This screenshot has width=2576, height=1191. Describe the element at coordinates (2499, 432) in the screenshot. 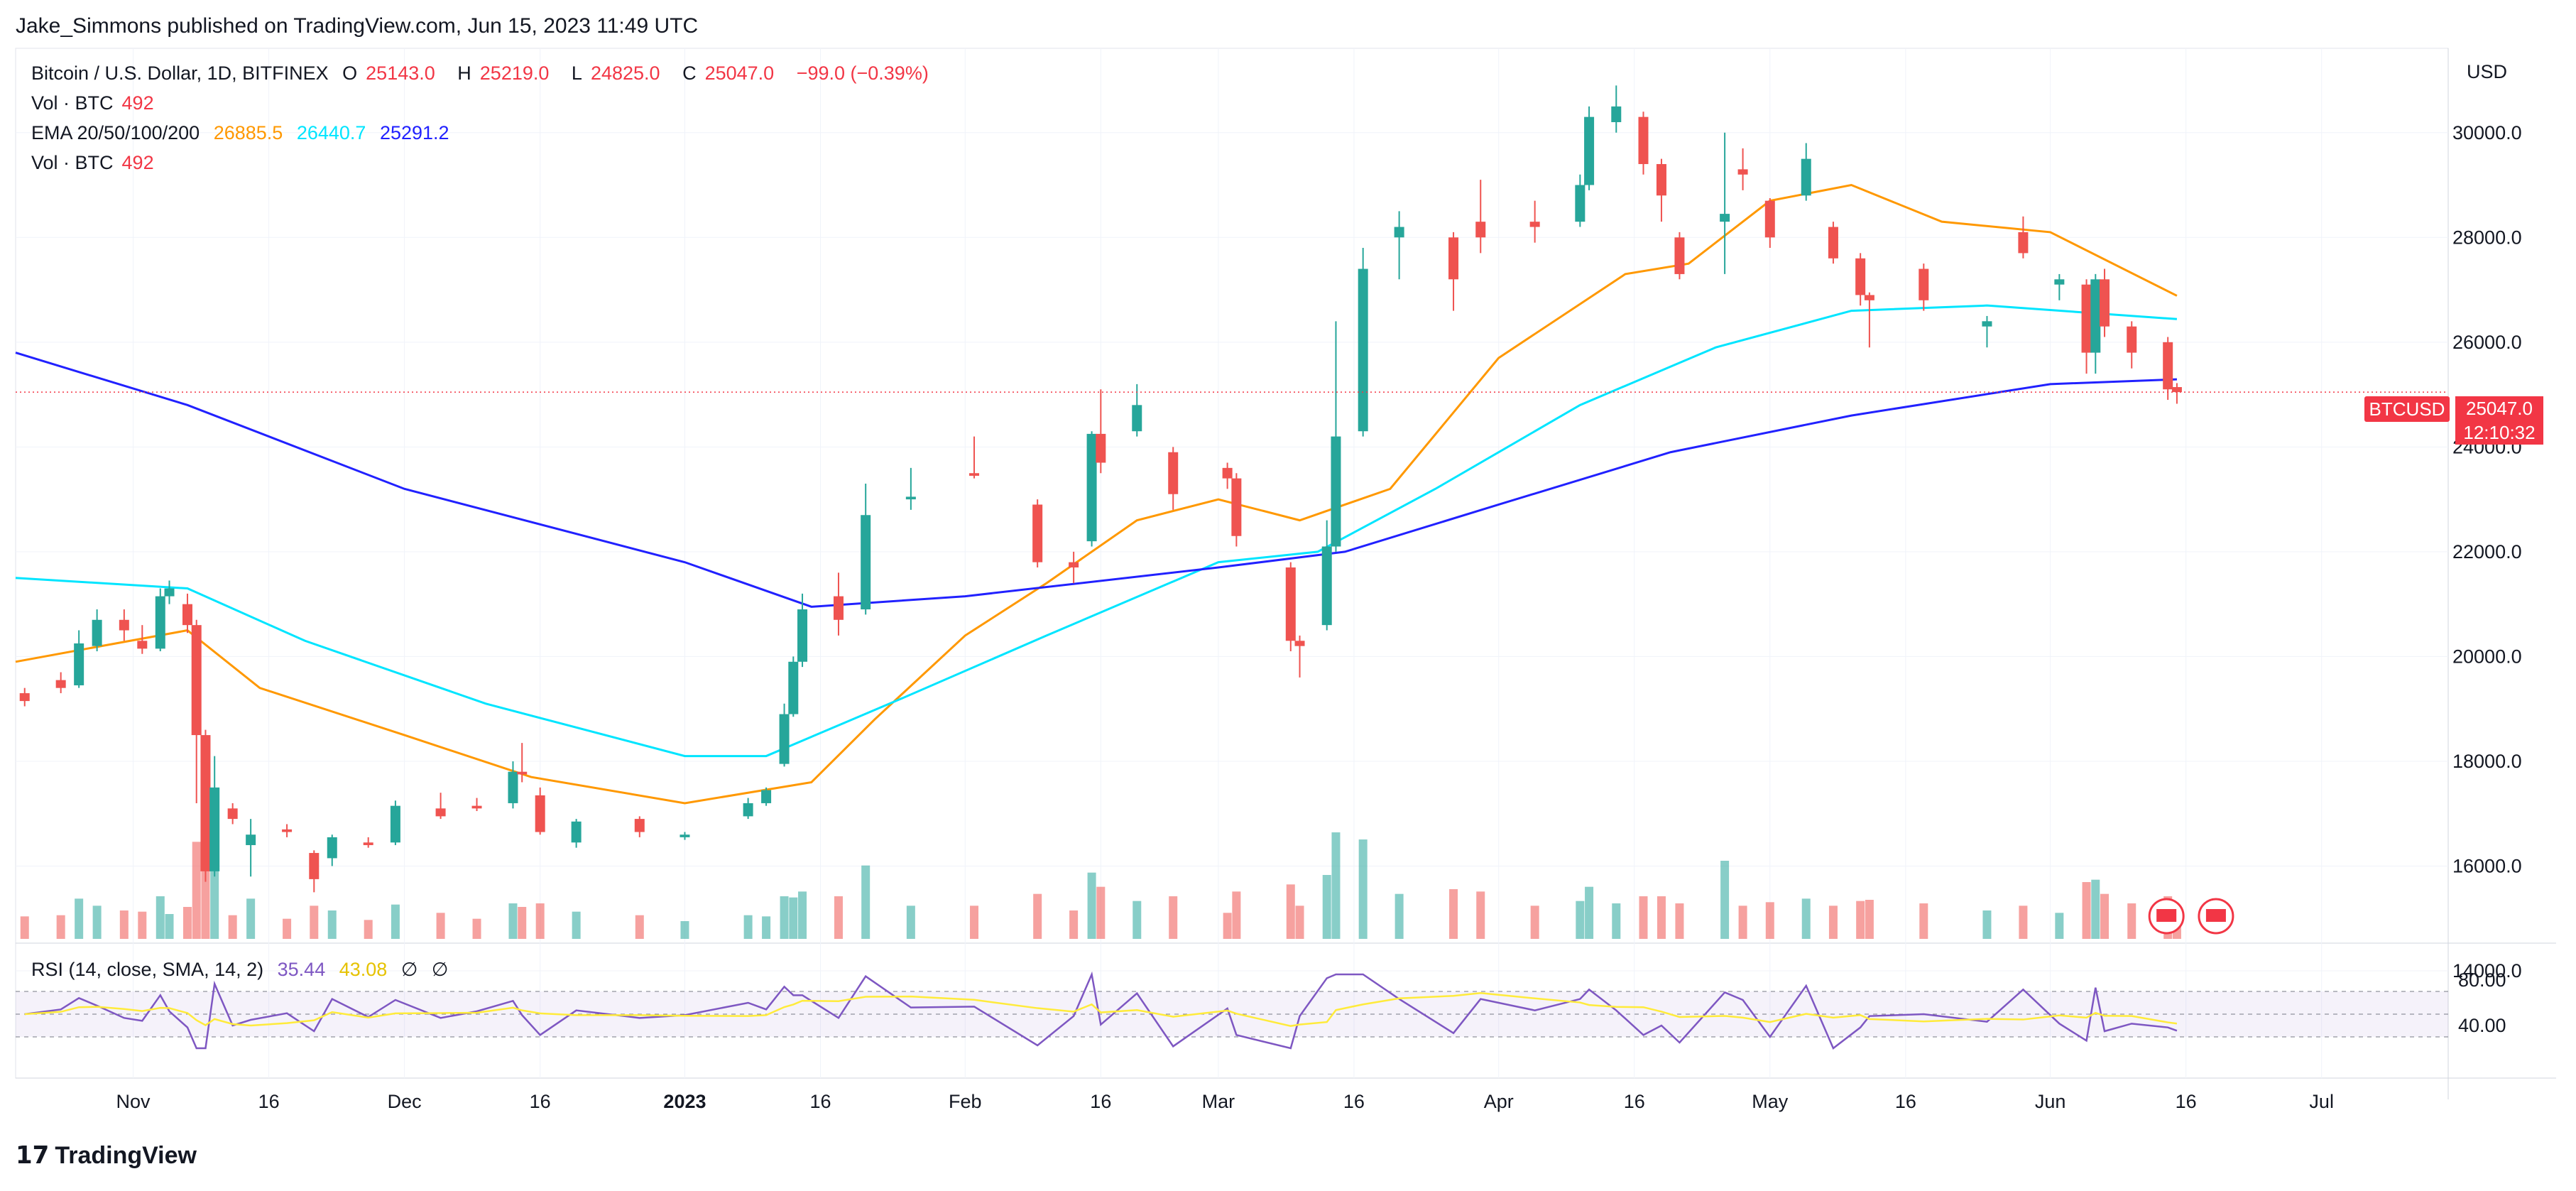

I see `badge-timer: 12:10:32` at that location.